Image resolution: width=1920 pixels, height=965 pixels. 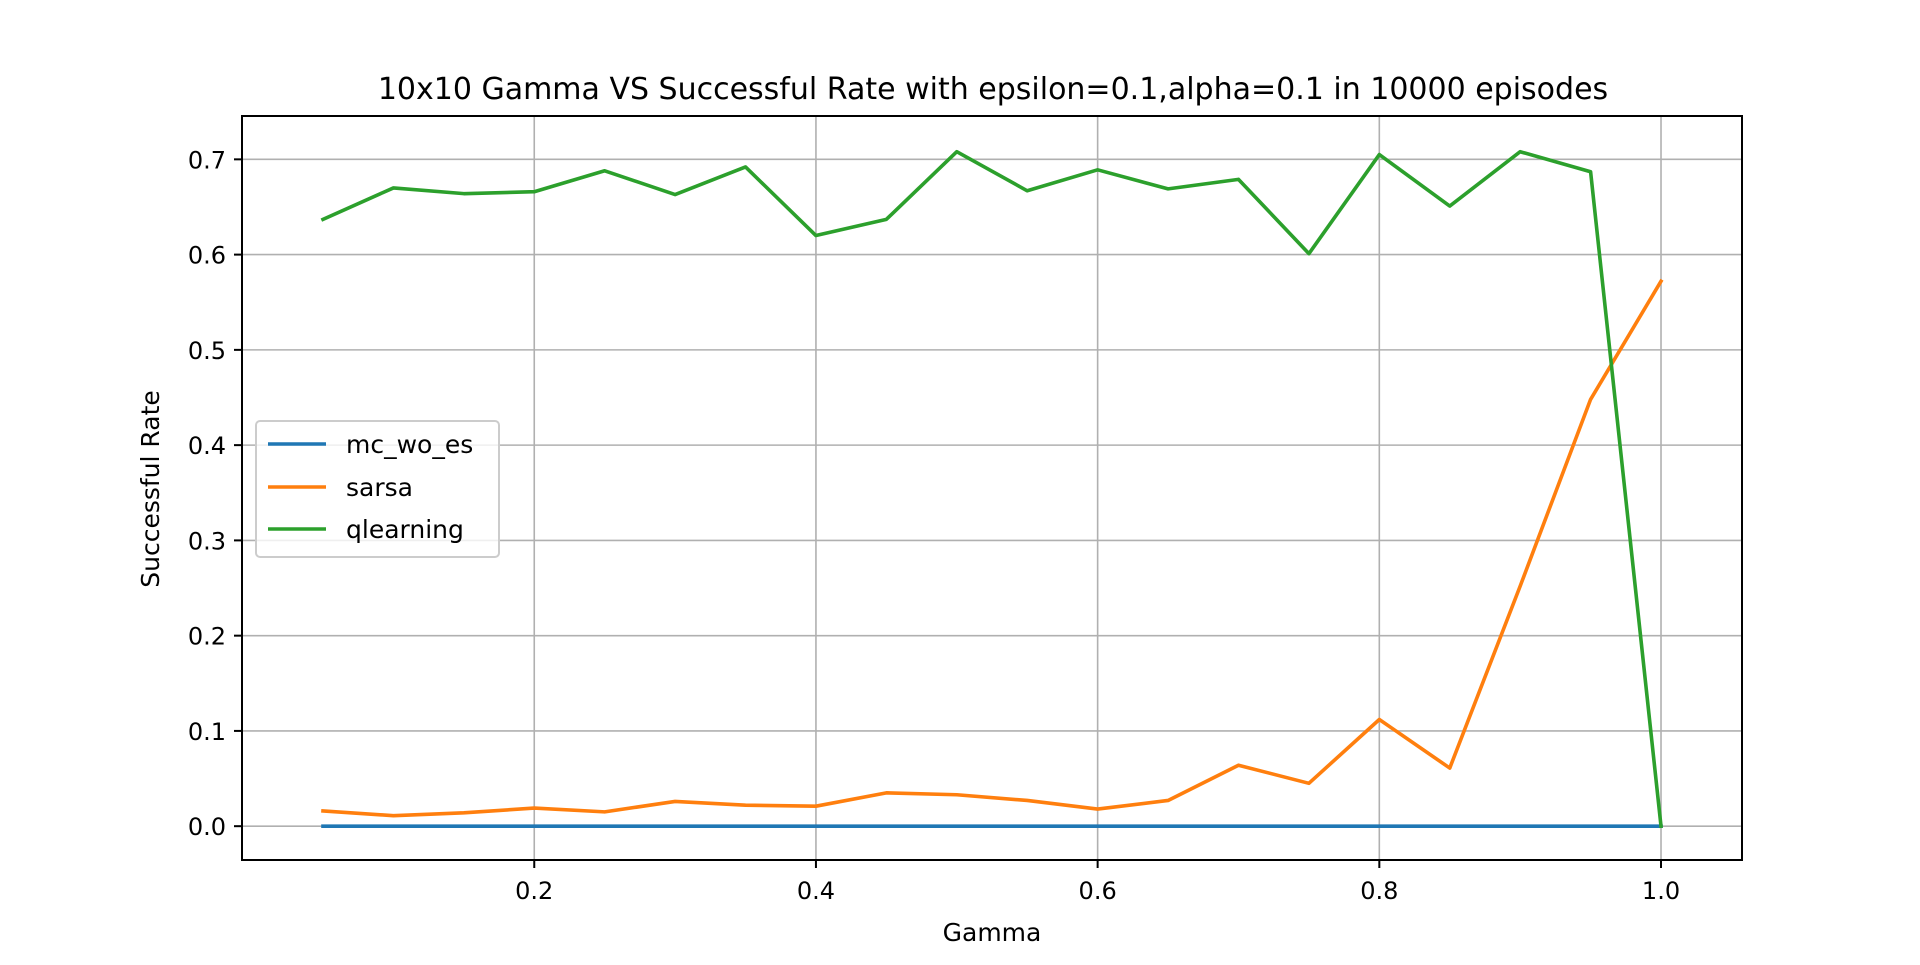 What do you see at coordinates (207, 732) in the screenshot?
I see `y-tick-label: 0.1` at bounding box center [207, 732].